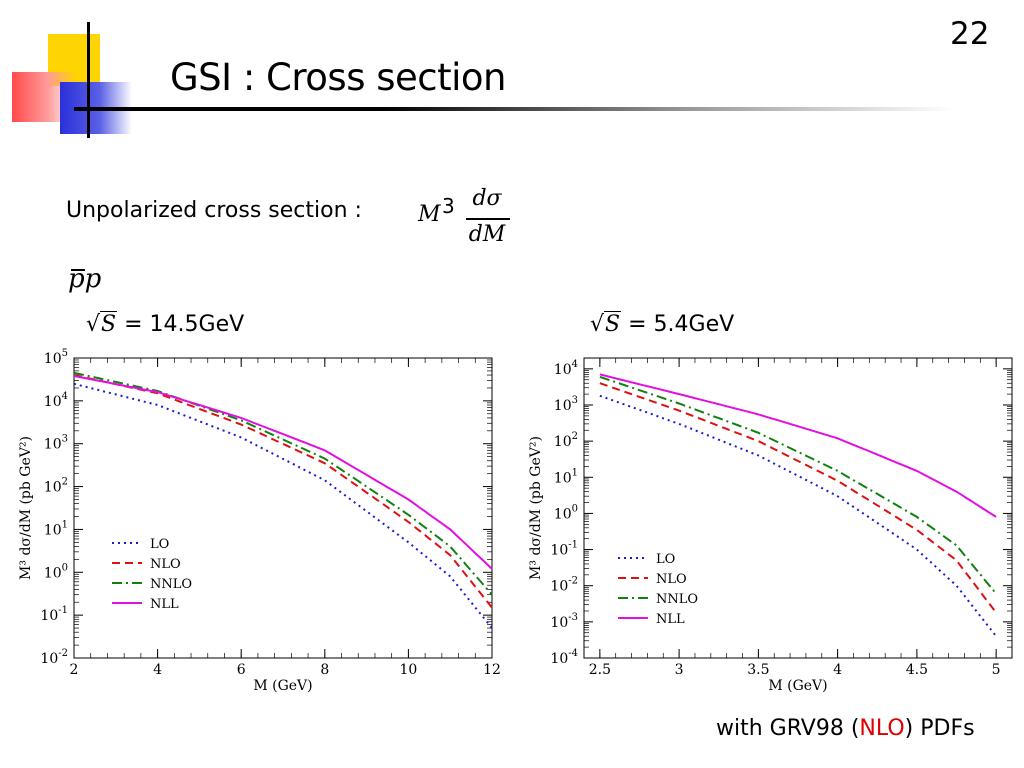 Image resolution: width=1024 pixels, height=768 pixels. Describe the element at coordinates (788, 728) in the screenshot. I see `footer-pre: with GRV98 (` at that location.